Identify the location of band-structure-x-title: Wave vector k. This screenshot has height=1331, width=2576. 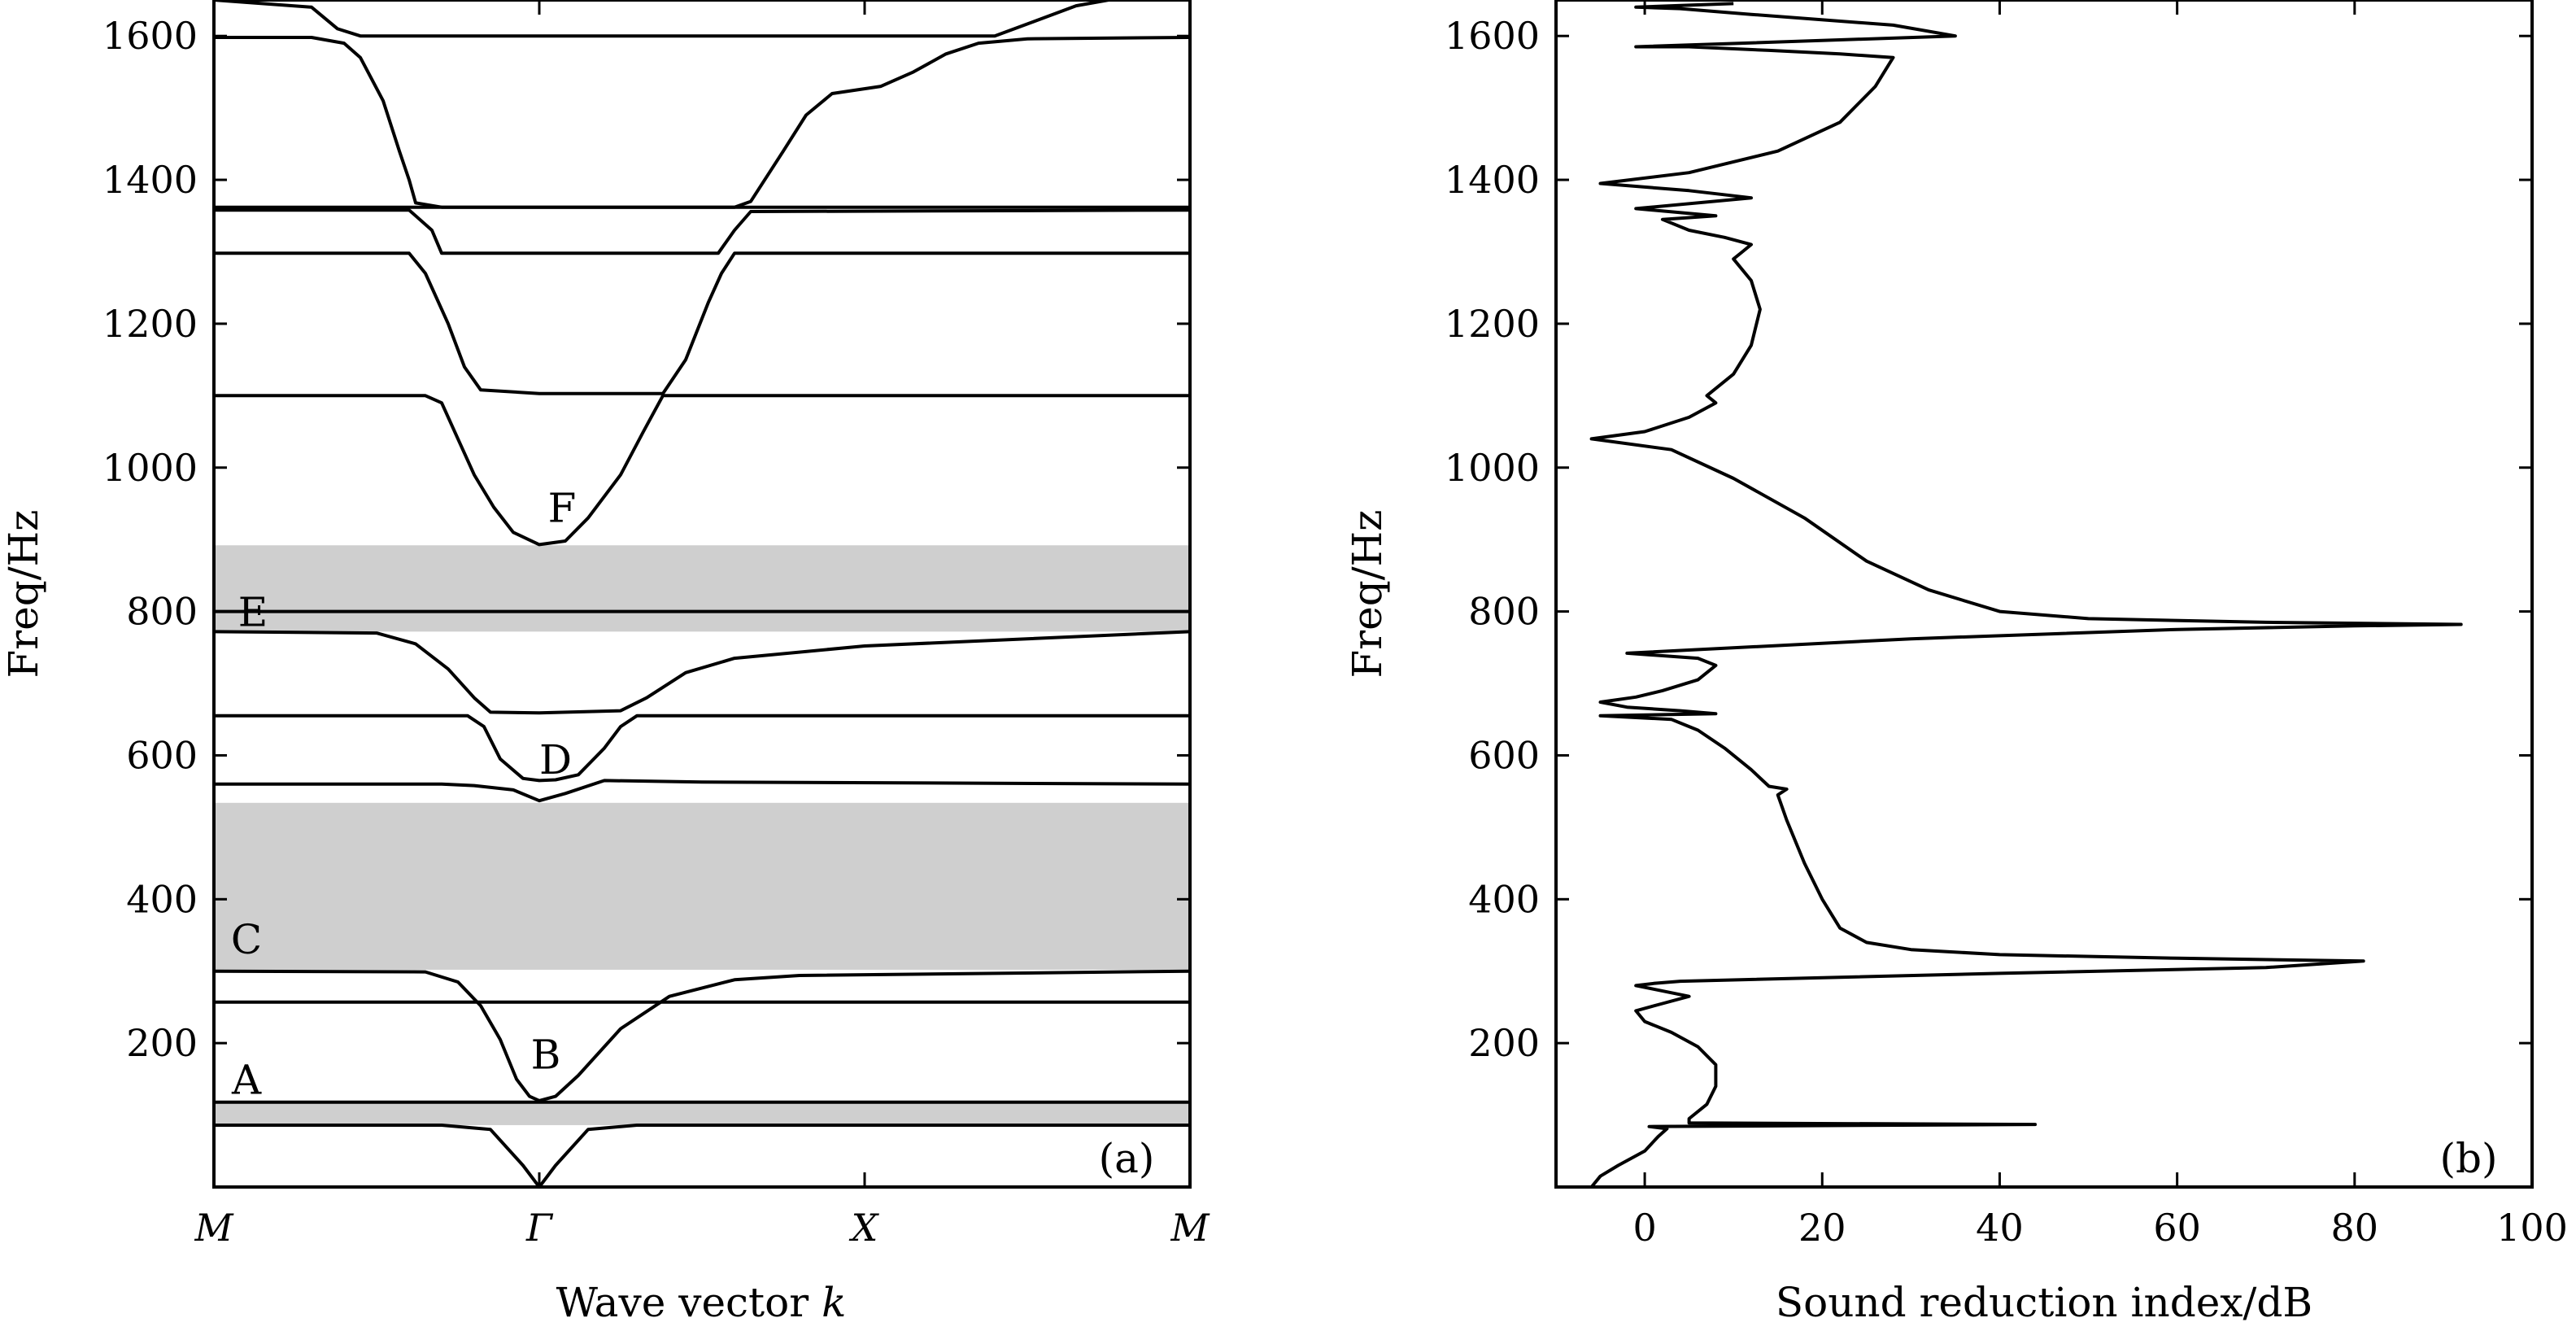
(701, 1302).